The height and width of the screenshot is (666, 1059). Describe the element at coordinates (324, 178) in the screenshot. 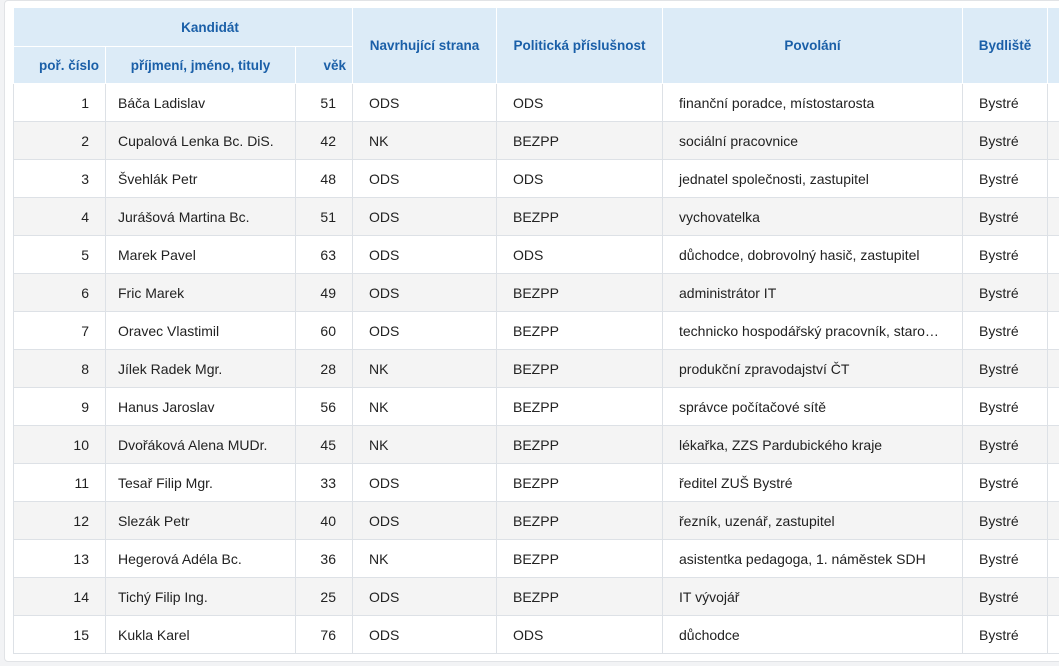

I see `cell-age: 48` at that location.